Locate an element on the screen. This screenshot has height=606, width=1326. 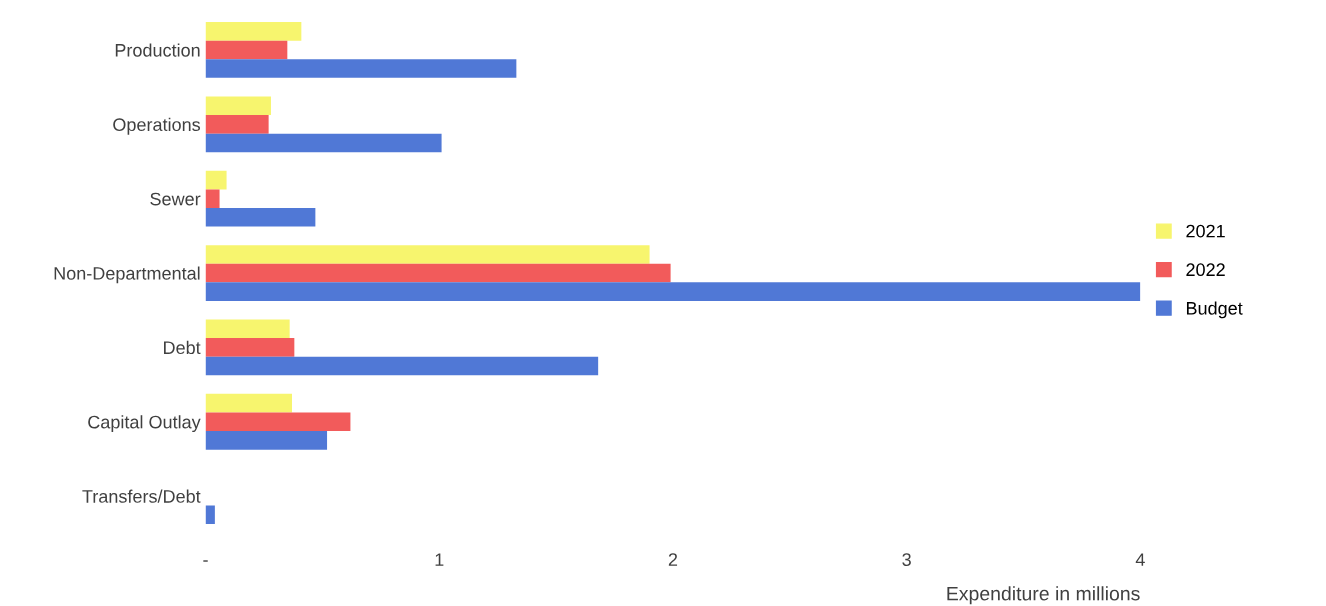
y-tick-label: Transfers/Debt is located at coordinates (141, 496).